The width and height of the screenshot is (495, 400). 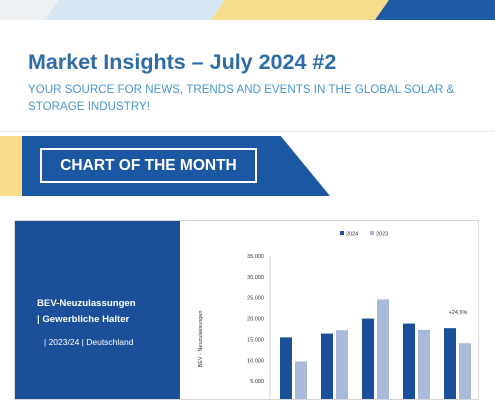 I want to click on y-tick-label: 30.000, so click(x=255, y=278).